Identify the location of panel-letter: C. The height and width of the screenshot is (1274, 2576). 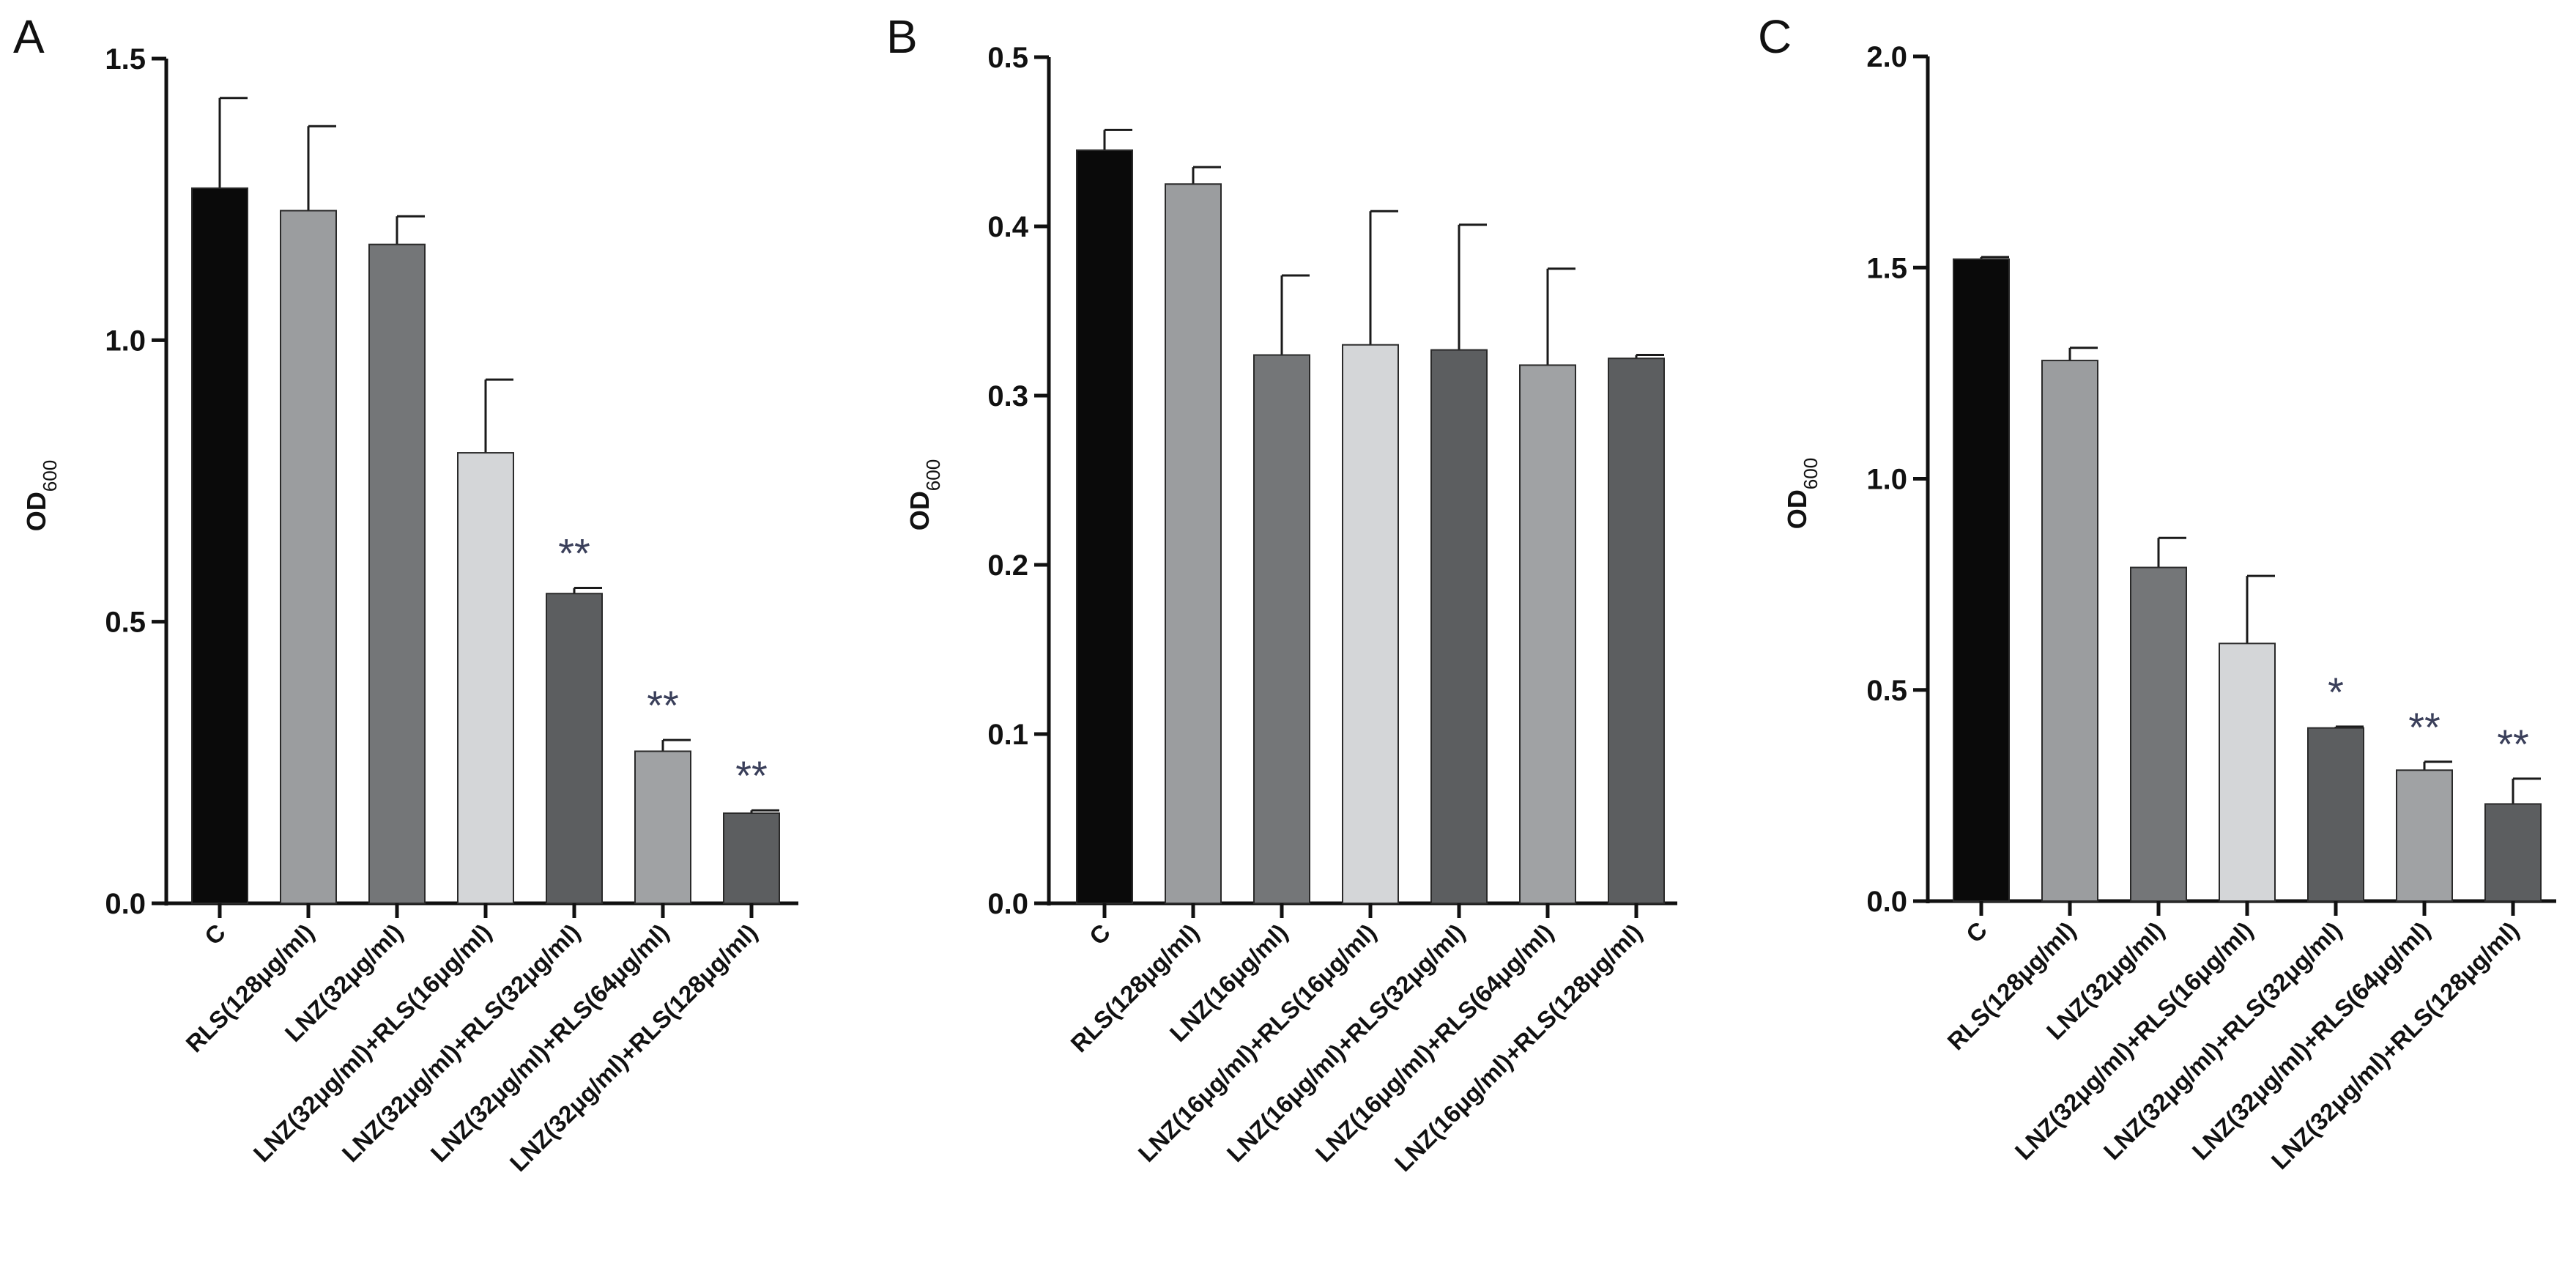
(1775, 36).